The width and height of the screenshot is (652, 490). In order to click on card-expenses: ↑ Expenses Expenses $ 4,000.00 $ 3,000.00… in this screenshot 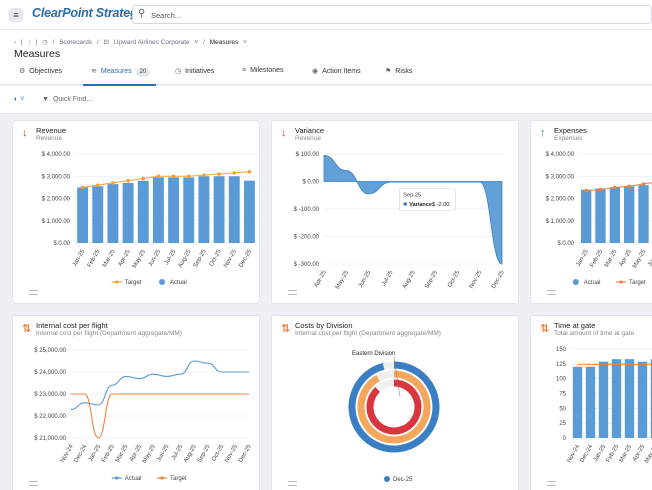, I will do `click(591, 212)`.